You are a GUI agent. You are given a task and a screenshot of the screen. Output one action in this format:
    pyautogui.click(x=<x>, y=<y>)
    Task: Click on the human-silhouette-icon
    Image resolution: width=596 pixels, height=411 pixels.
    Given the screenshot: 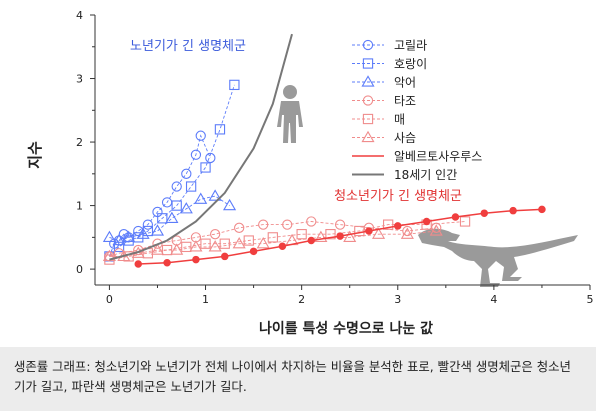 What is the action you would take?
    pyautogui.click(x=290, y=114)
    